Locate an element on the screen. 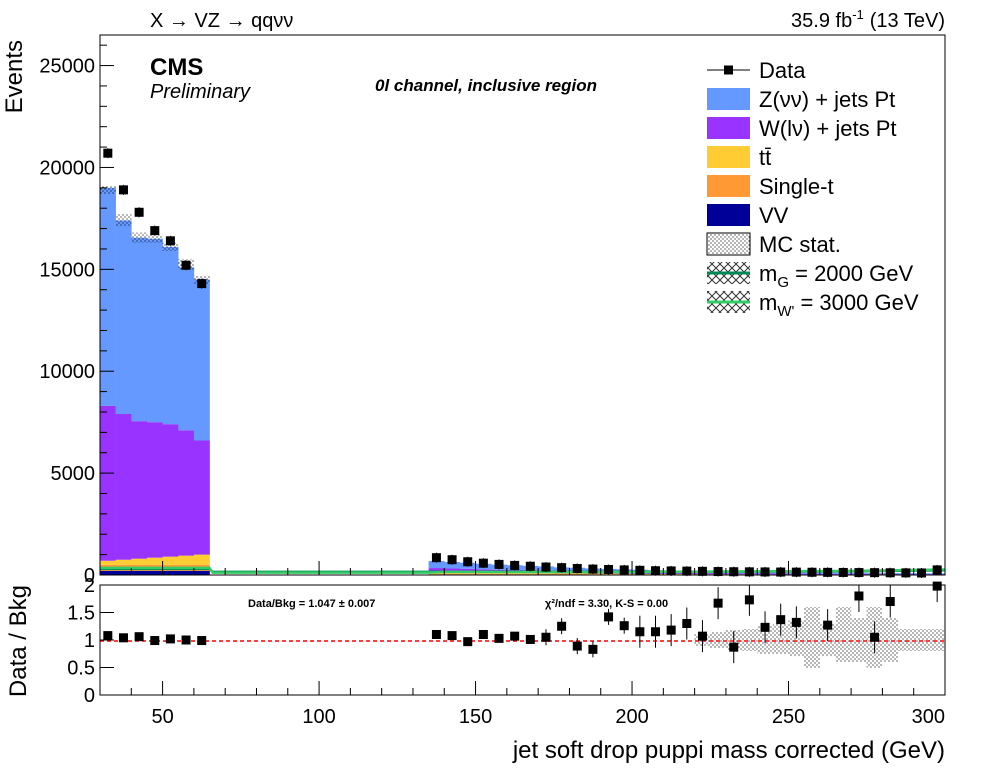  legend-entry-ttbar: tt̄ is located at coordinates (739, 157).